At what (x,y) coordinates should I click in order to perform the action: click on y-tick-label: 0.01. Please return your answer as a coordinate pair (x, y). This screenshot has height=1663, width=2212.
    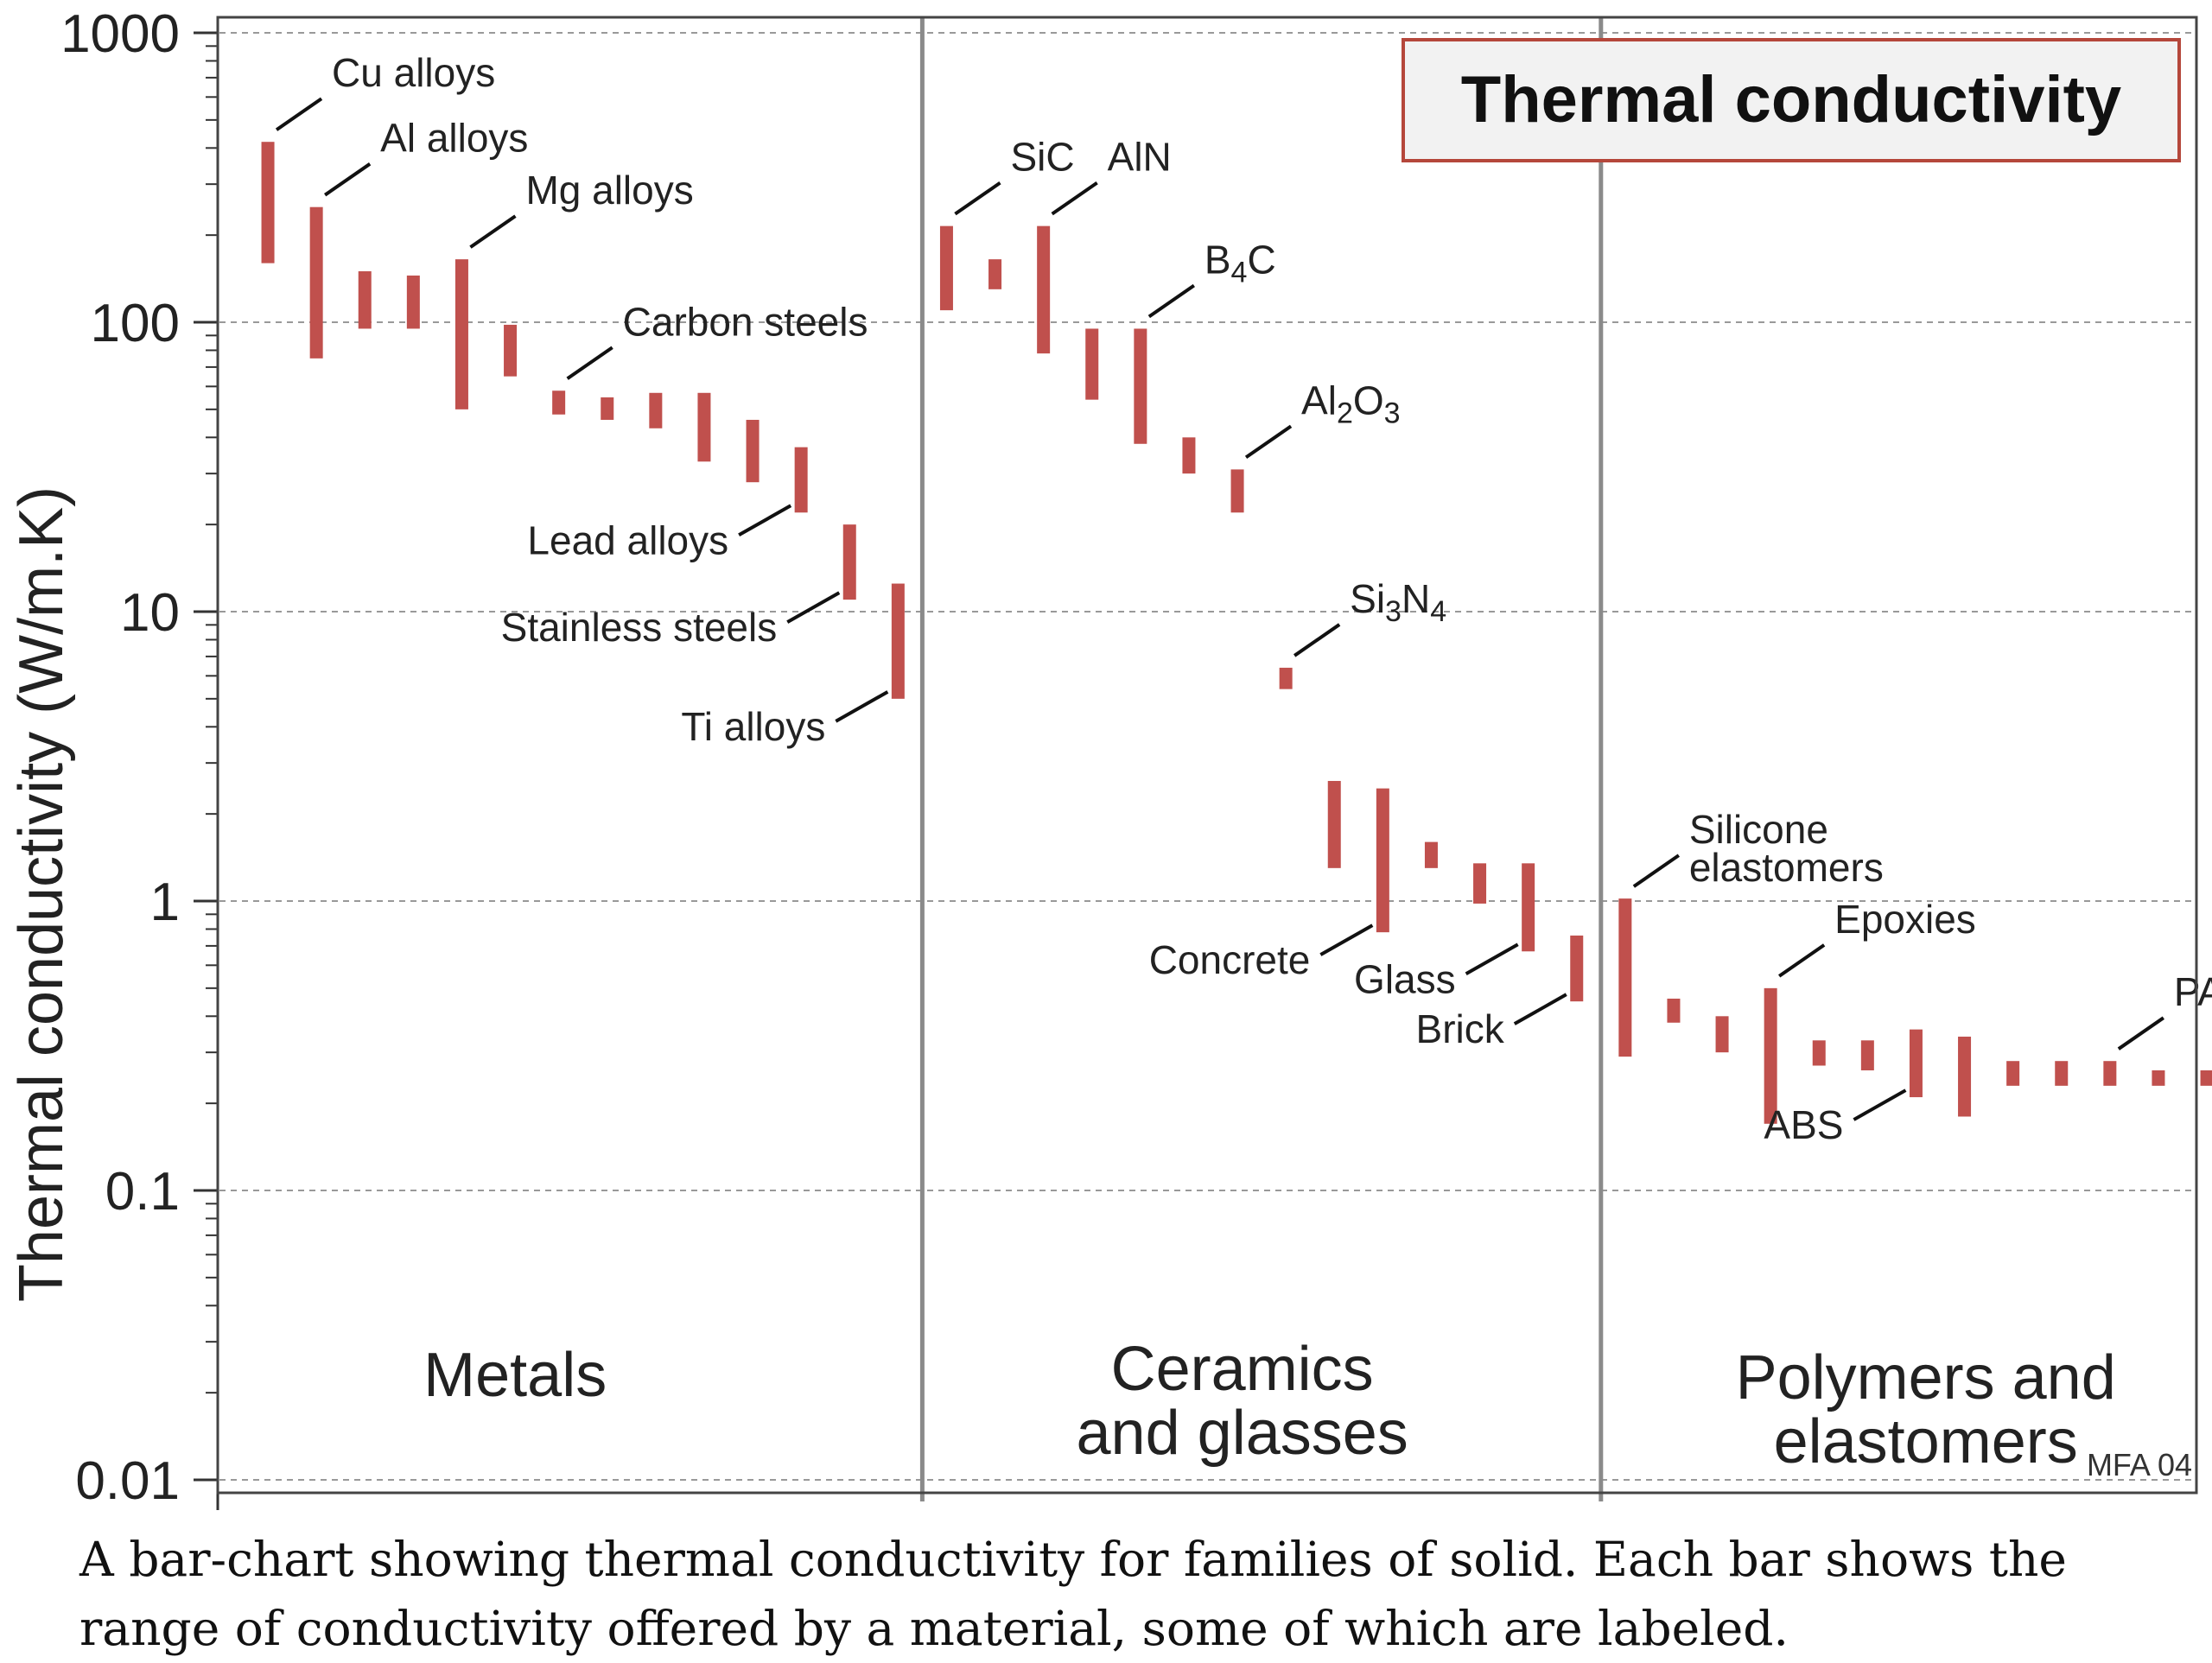
    Looking at the image, I should click on (127, 1481).